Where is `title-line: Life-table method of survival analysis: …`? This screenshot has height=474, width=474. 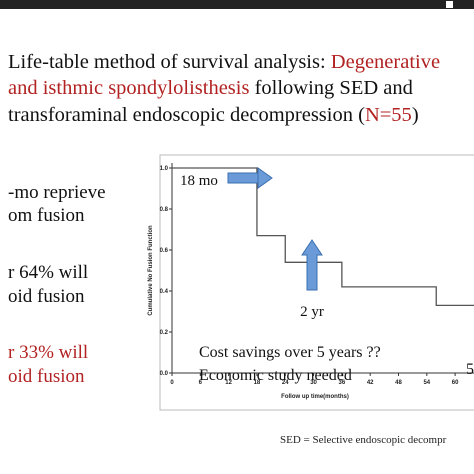
title-line: Life-table method of survival analysis: … is located at coordinates (224, 62).